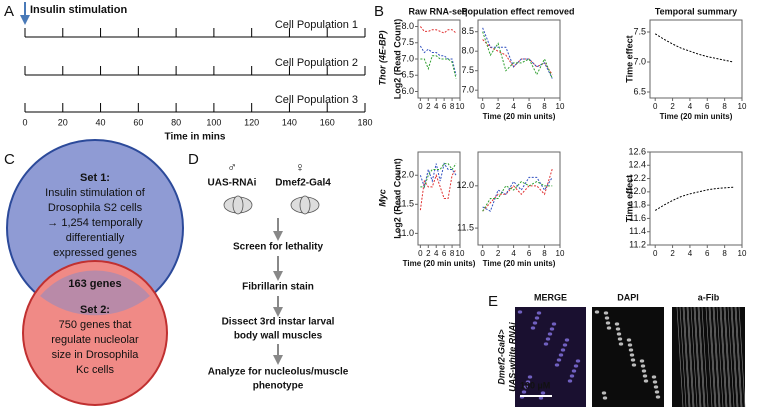  What do you see at coordinates (637, 191) in the screenshot?
I see `y-tick-label: 12.0` at bounding box center [637, 191].